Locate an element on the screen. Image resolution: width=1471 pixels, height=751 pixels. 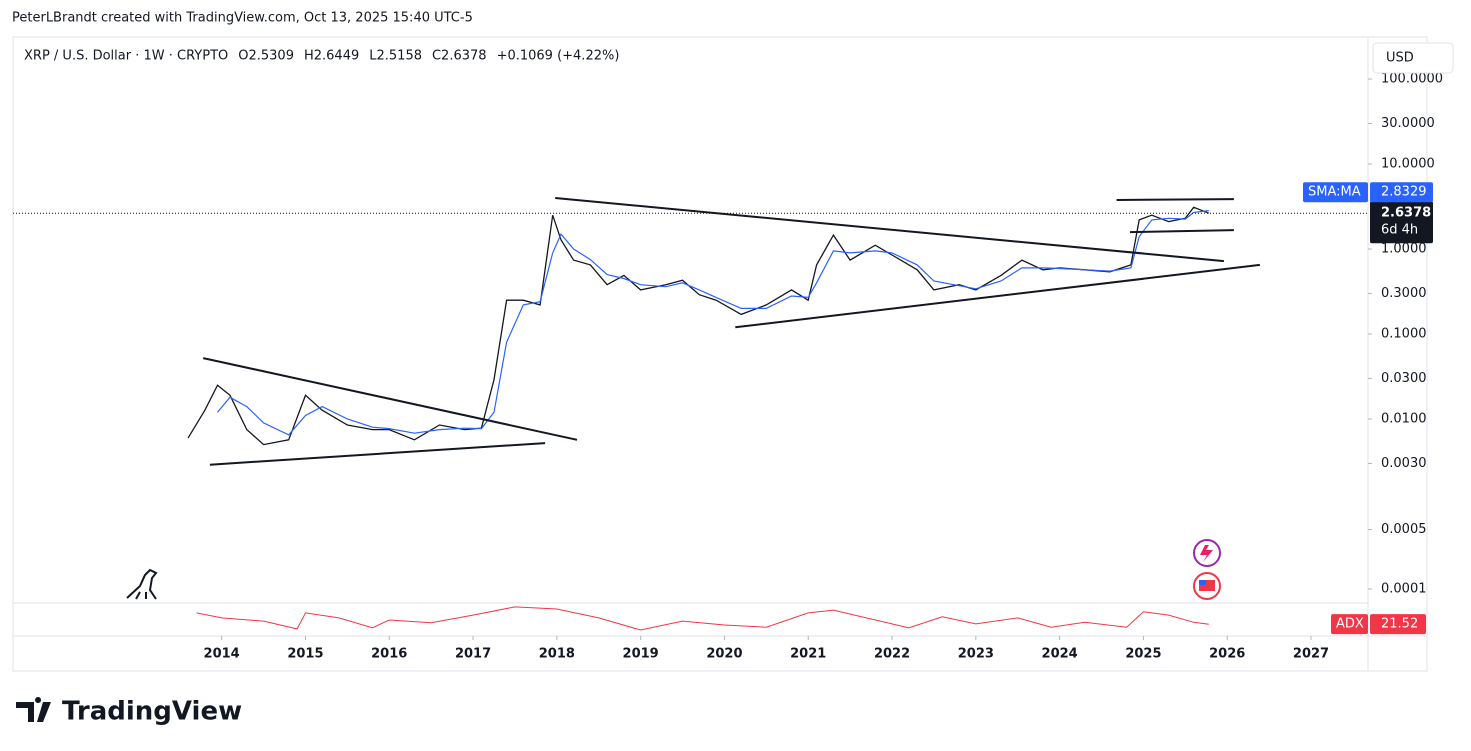
sma-name: SMA:MA is located at coordinates (1334, 192).